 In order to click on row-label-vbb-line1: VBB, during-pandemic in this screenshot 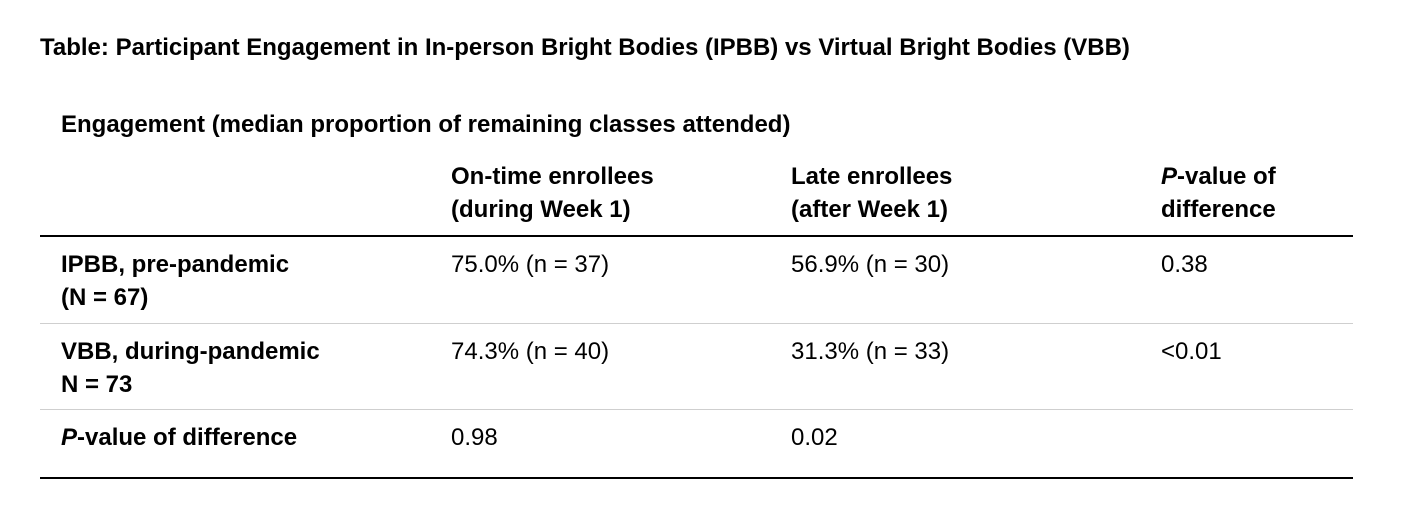, I will do `click(190, 351)`.